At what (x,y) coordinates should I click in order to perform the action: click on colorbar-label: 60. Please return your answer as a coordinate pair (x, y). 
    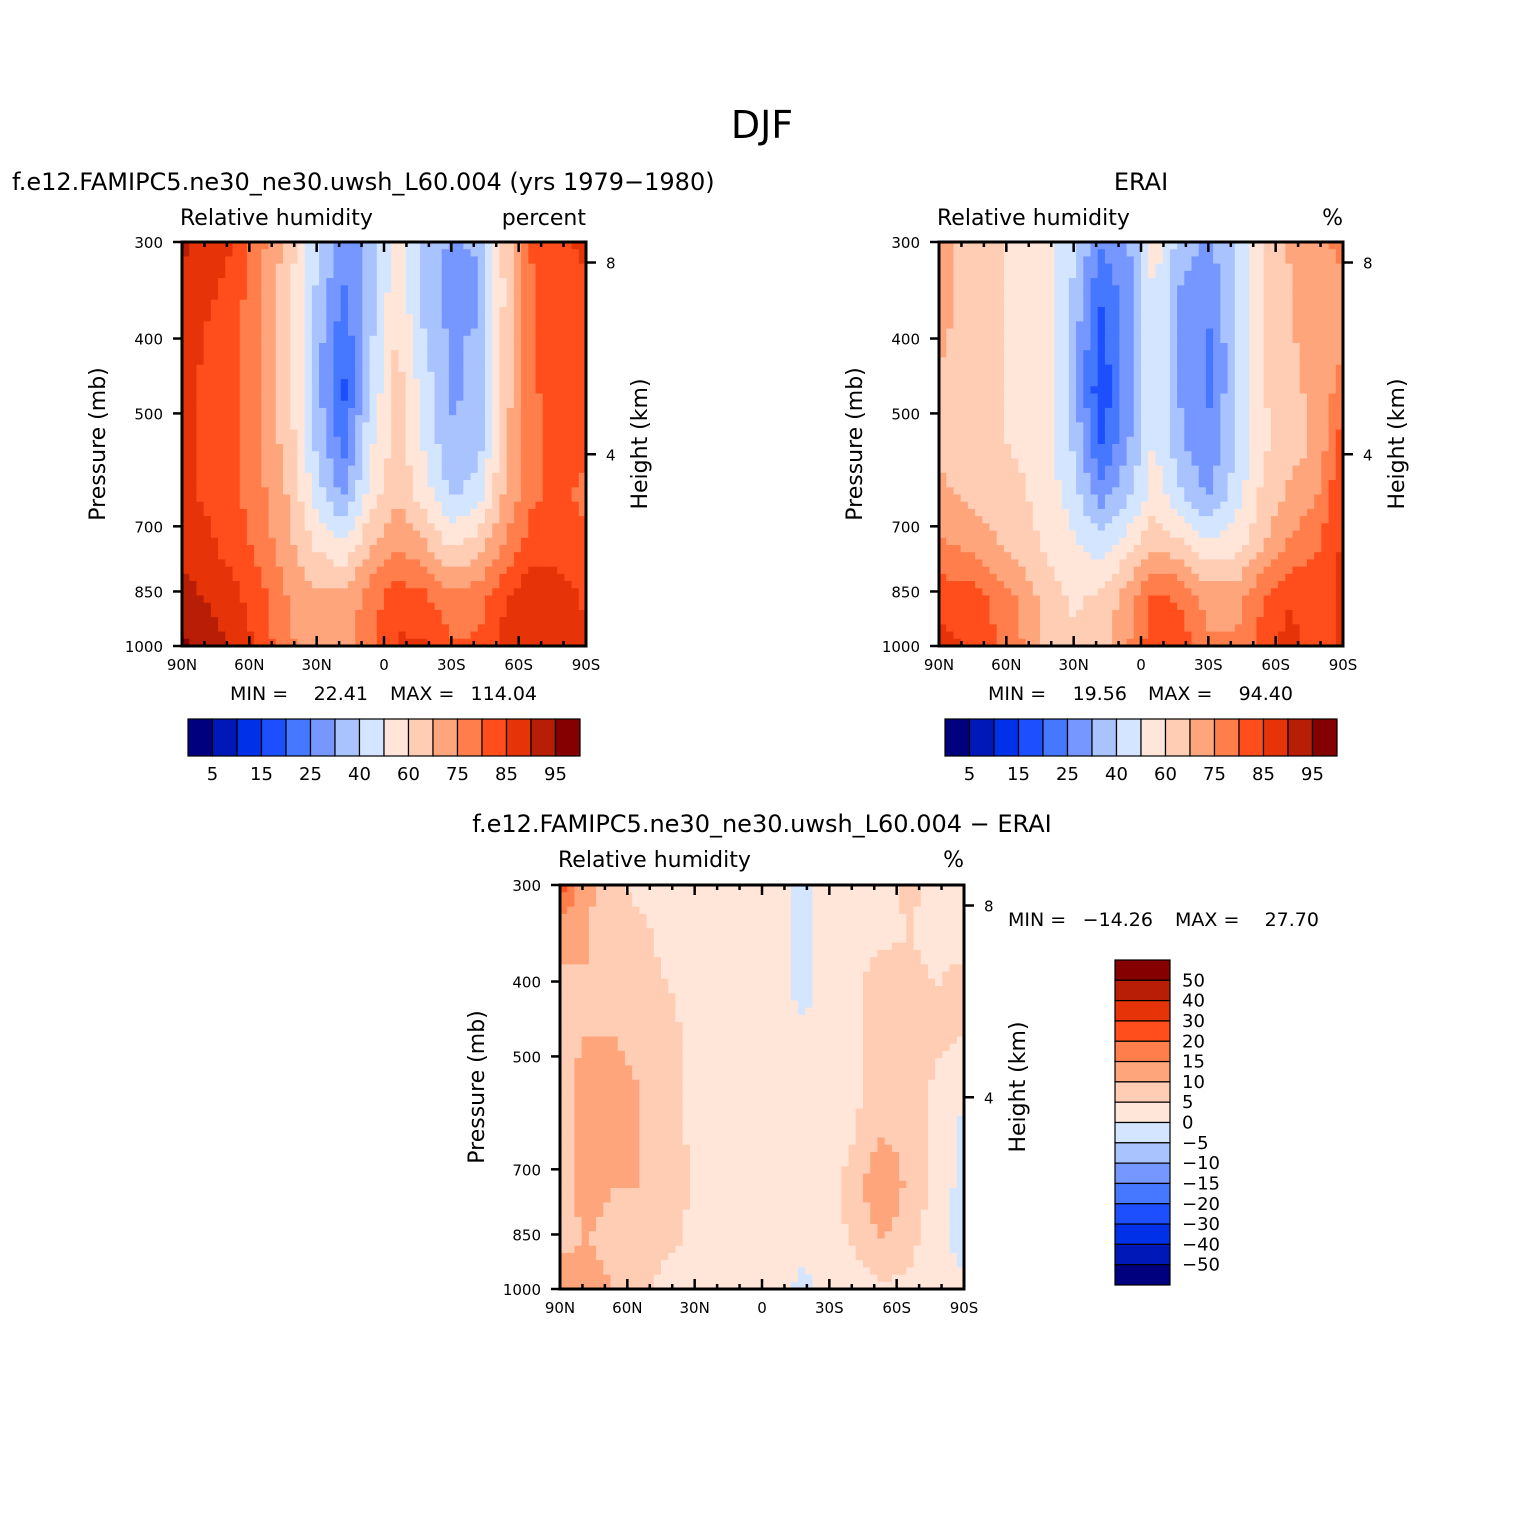
    Looking at the image, I should click on (408, 774).